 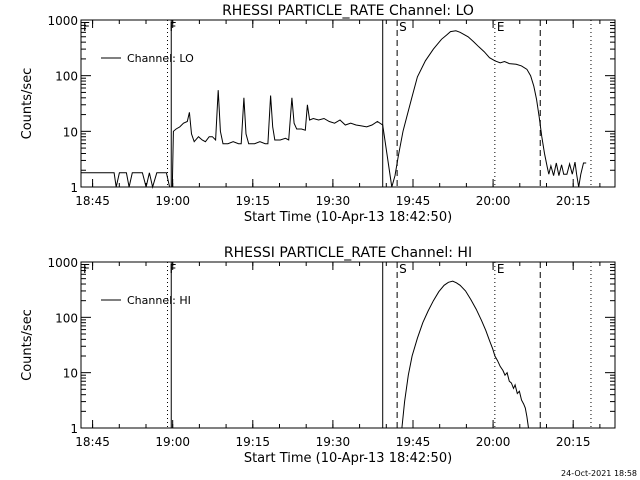 What do you see at coordinates (160, 58) in the screenshot?
I see `legend-label: Channel: LO` at bounding box center [160, 58].